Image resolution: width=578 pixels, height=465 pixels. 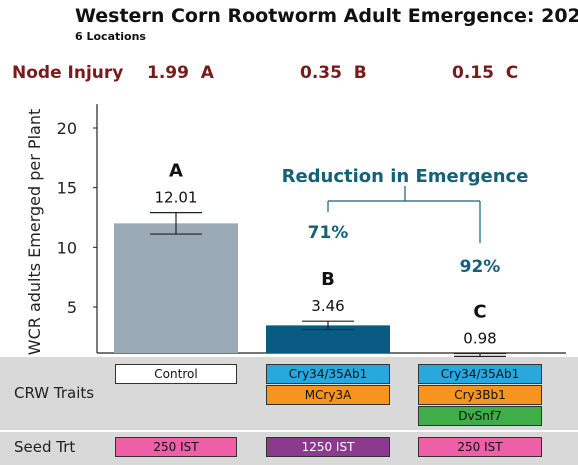 What do you see at coordinates (328, 233) in the screenshot?
I see `reduction-pct-1: 71%` at bounding box center [328, 233].